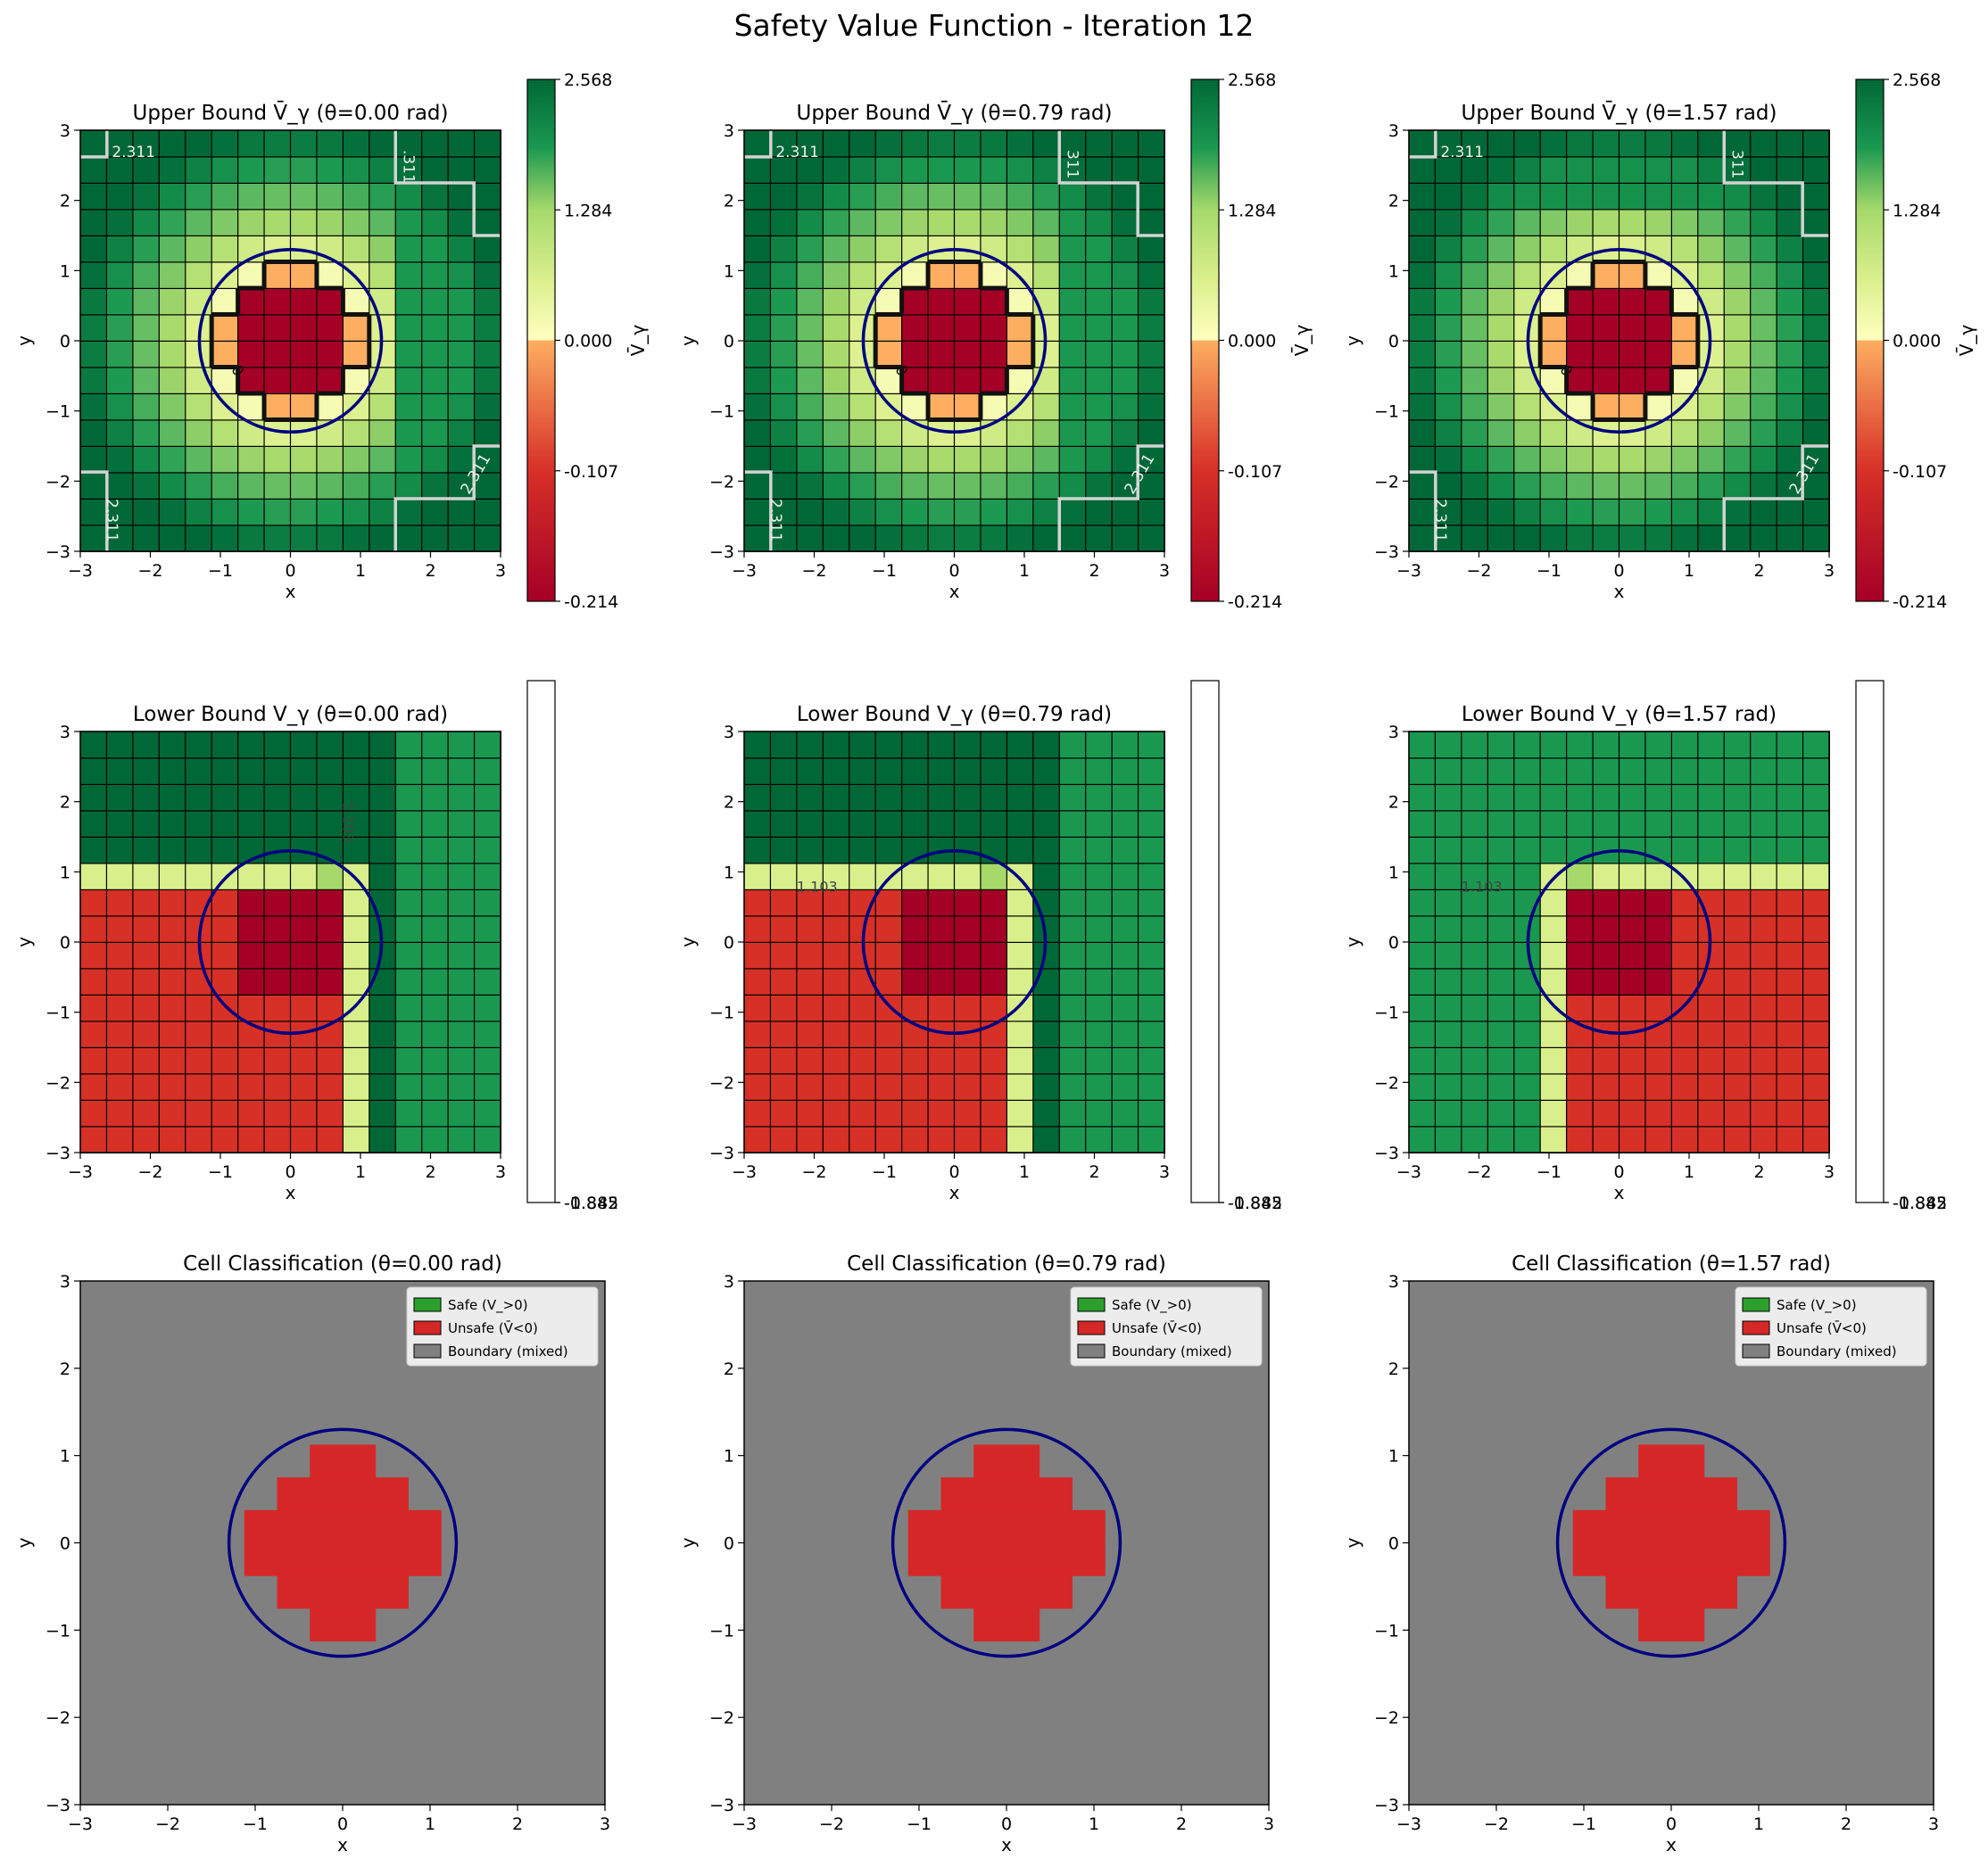  What do you see at coordinates (541, 340) in the screenshot?
I see `colorbar` at bounding box center [541, 340].